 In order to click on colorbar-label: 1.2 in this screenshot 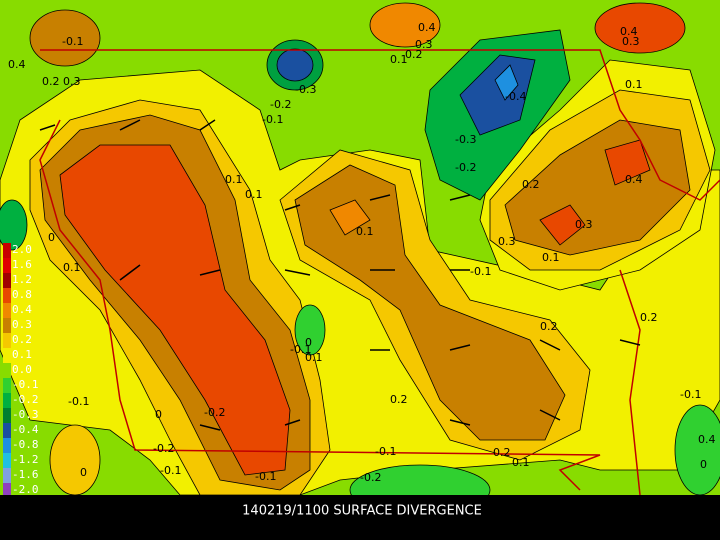, I will do `click(22, 279)`.